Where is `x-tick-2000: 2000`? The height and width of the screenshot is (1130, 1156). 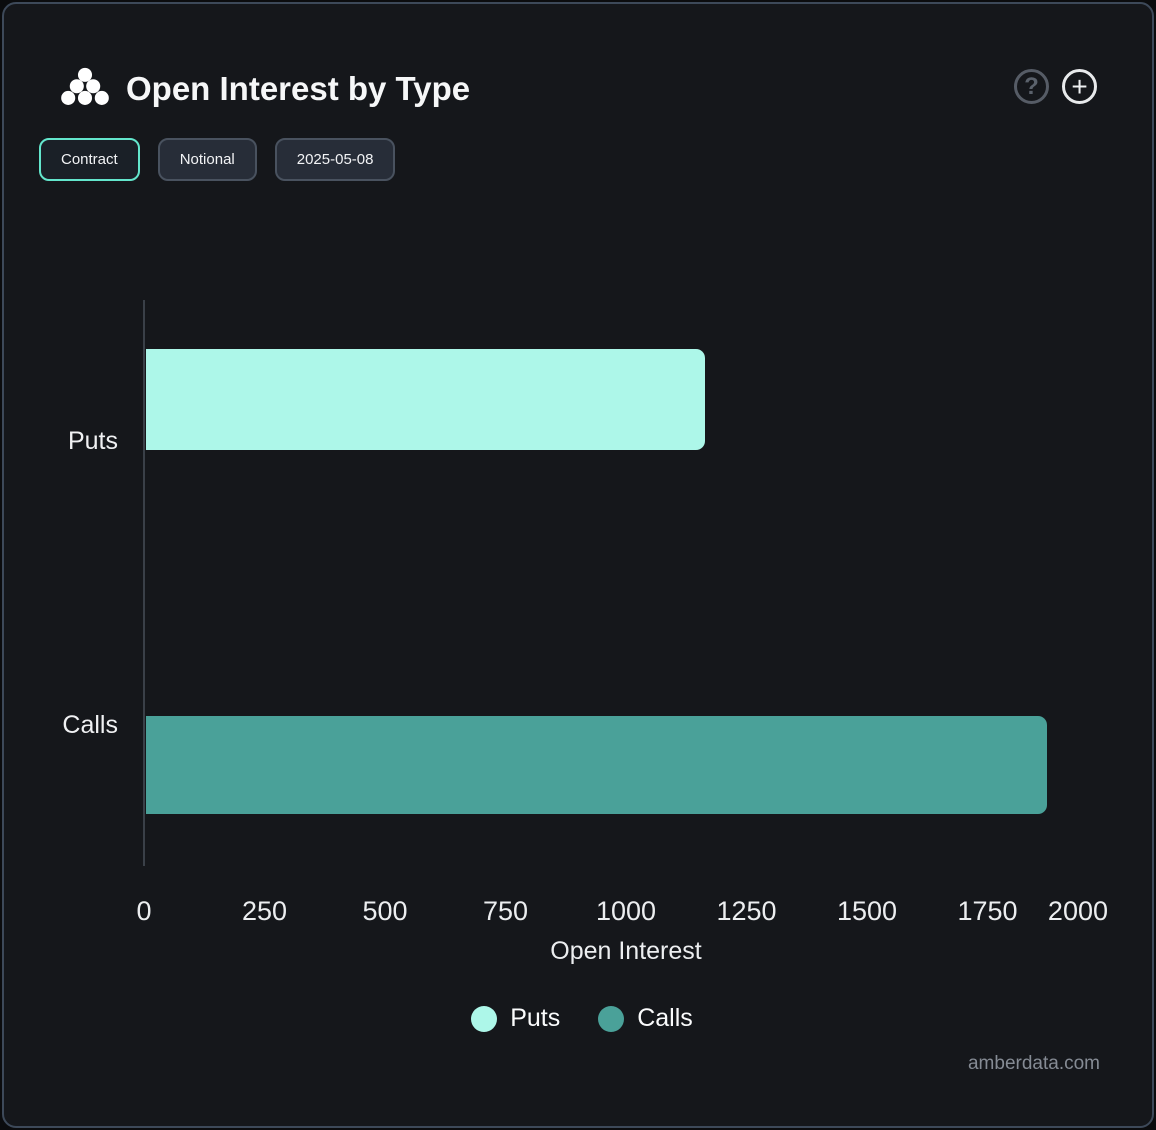
x-tick-2000: 2000 is located at coordinates (1077, 911).